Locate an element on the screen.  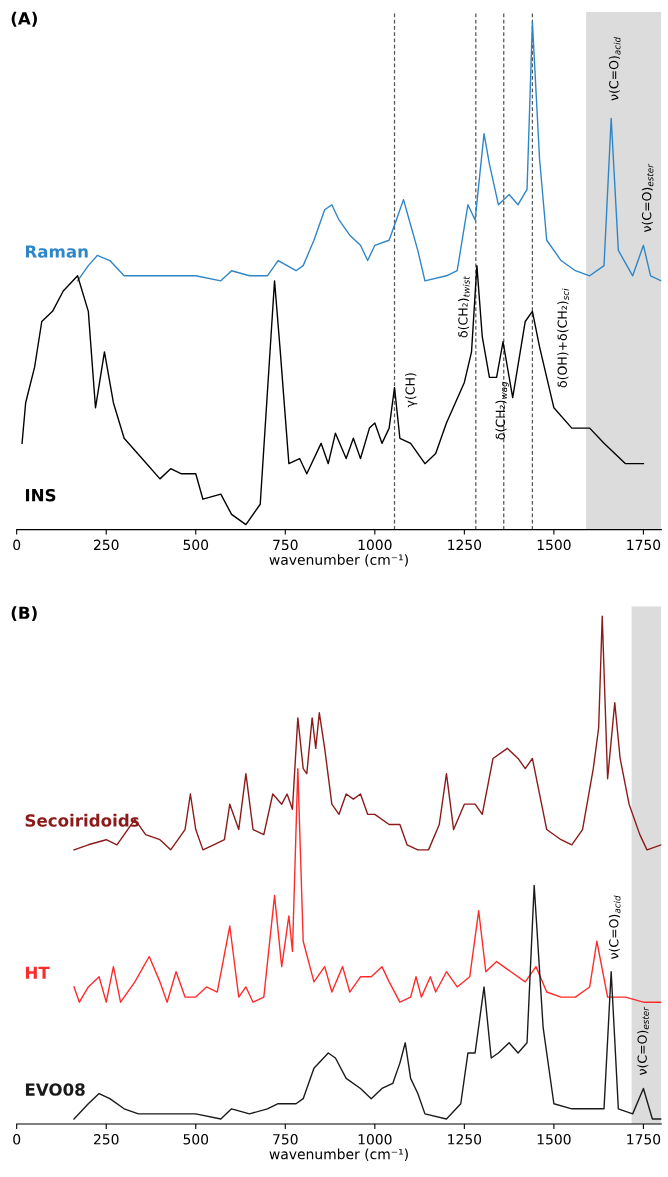
series-label: Secoiridoids is located at coordinates (82, 820).